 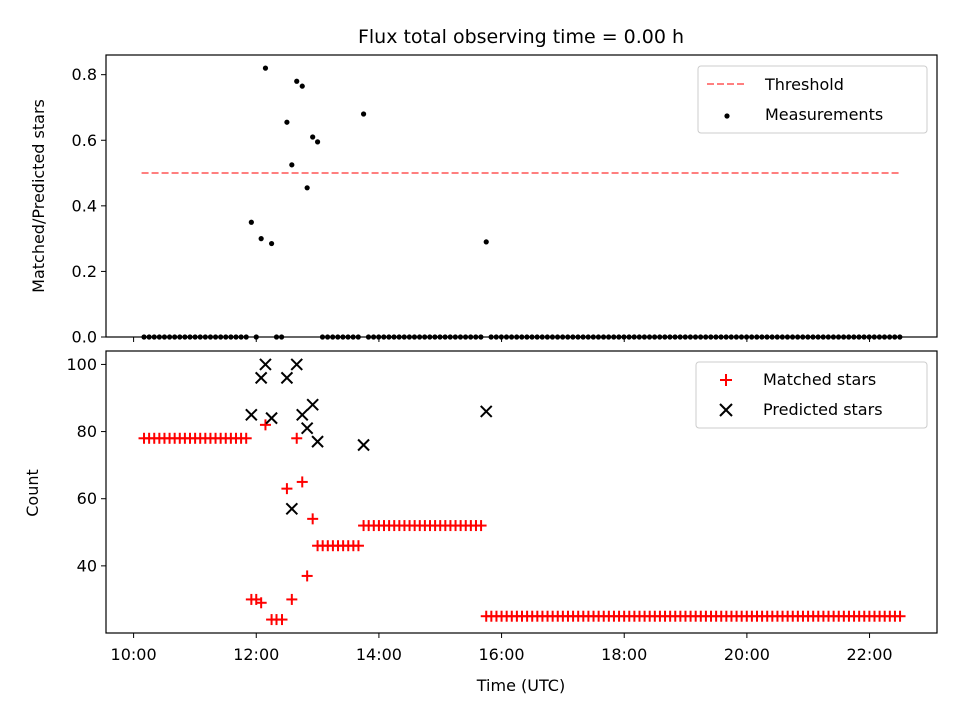 I want to click on chart-title: Flux total observing time = 0.00 h, so click(x=521, y=37).